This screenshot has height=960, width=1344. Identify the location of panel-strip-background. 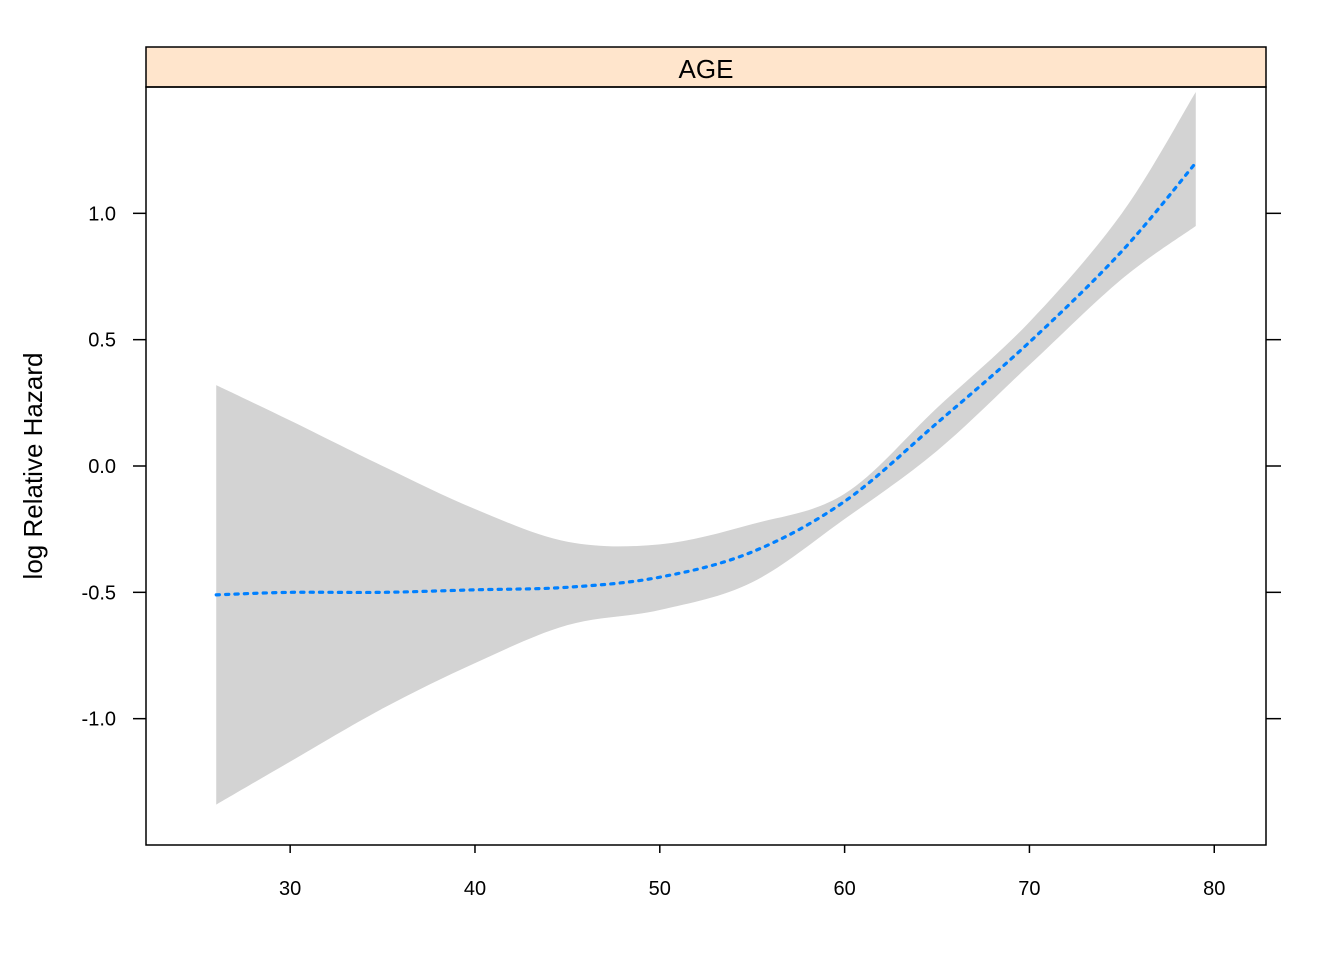
(706, 67).